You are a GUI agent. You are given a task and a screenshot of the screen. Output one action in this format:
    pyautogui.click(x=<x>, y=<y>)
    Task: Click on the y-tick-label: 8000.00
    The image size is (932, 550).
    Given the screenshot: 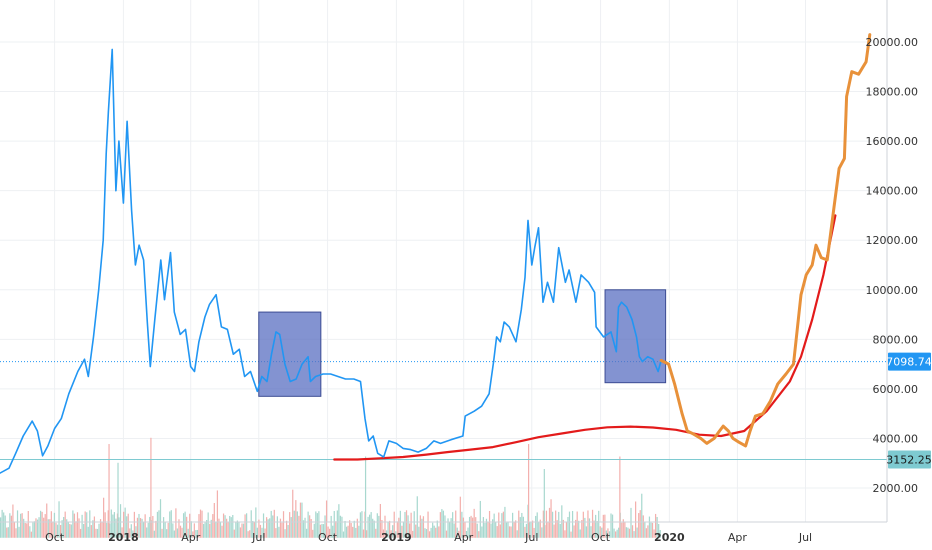 What is the action you would take?
    pyautogui.click(x=896, y=339)
    